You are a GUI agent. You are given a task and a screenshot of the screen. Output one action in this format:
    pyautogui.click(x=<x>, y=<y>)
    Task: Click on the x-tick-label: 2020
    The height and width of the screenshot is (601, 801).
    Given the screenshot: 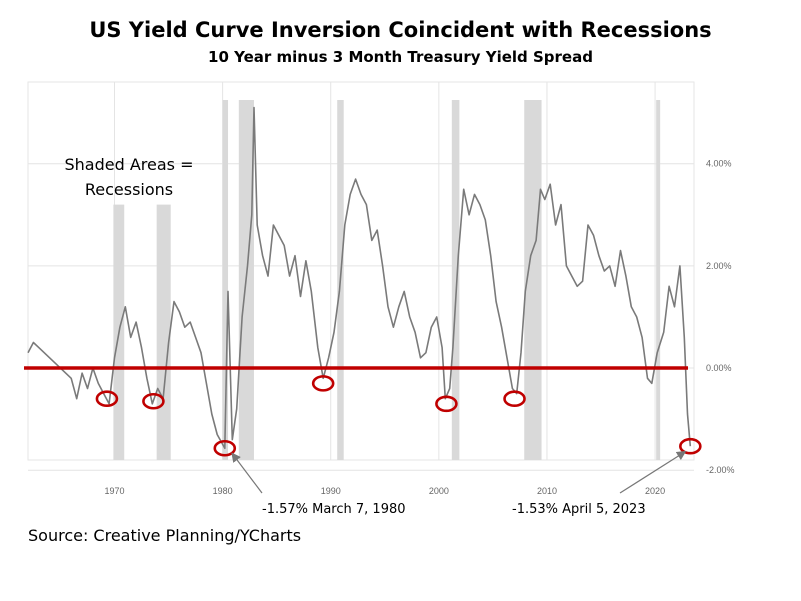 What is the action you would take?
    pyautogui.click(x=655, y=491)
    